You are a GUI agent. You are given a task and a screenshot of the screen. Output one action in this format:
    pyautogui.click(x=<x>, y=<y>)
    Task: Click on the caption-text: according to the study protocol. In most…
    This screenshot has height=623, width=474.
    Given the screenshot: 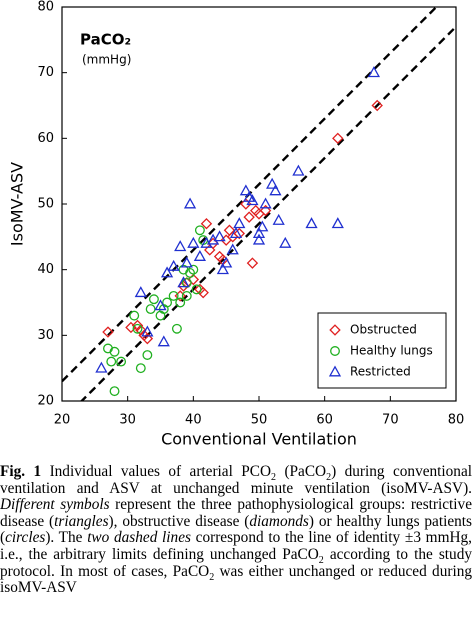 What is the action you would take?
    pyautogui.click(x=236, y=562)
    